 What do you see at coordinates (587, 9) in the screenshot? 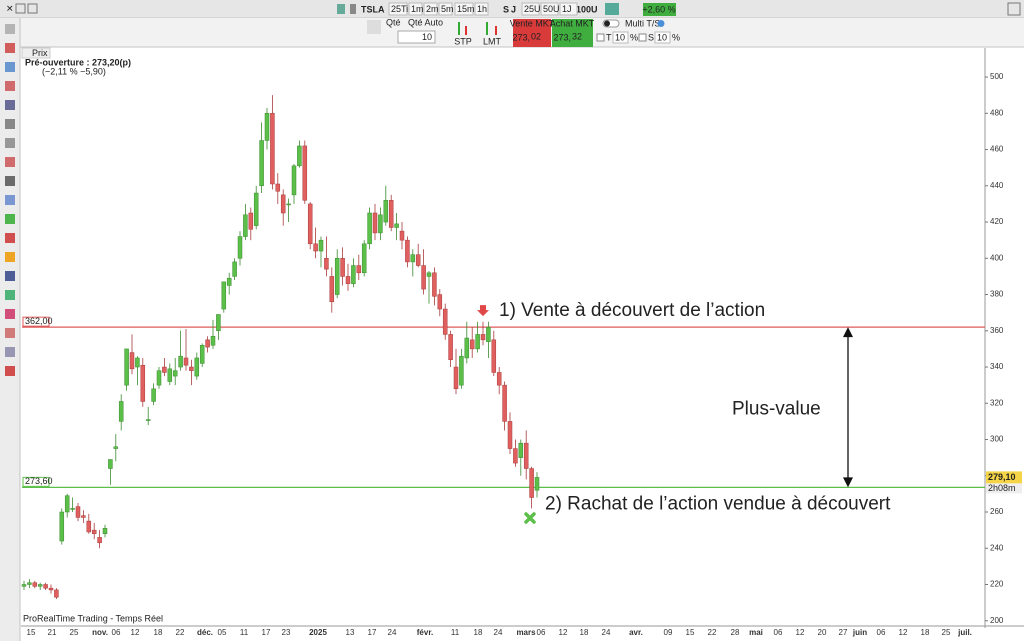
I see `quantity-preset: 100U` at bounding box center [587, 9].